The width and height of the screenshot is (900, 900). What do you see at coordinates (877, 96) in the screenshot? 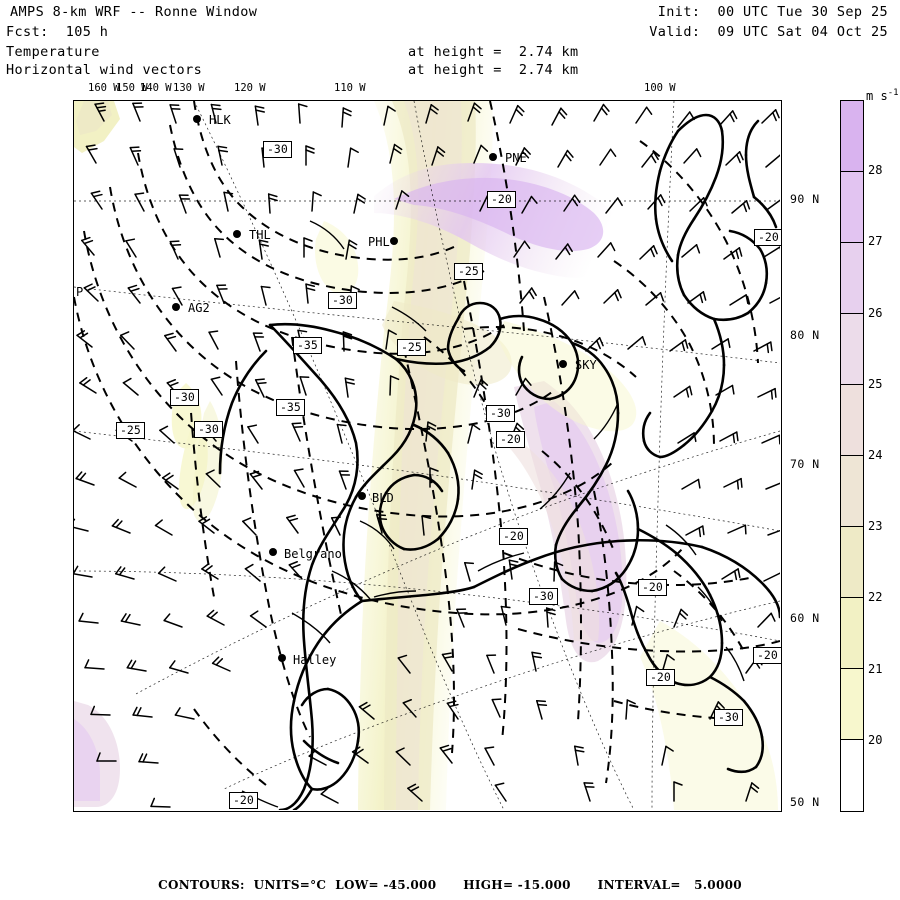
I see `colorbar-units-text: m s` at bounding box center [877, 96].